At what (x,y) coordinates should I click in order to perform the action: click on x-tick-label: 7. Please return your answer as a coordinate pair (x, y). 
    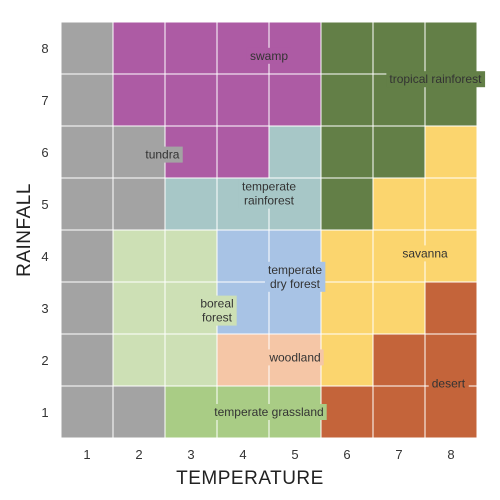
    Looking at the image, I should click on (398, 454).